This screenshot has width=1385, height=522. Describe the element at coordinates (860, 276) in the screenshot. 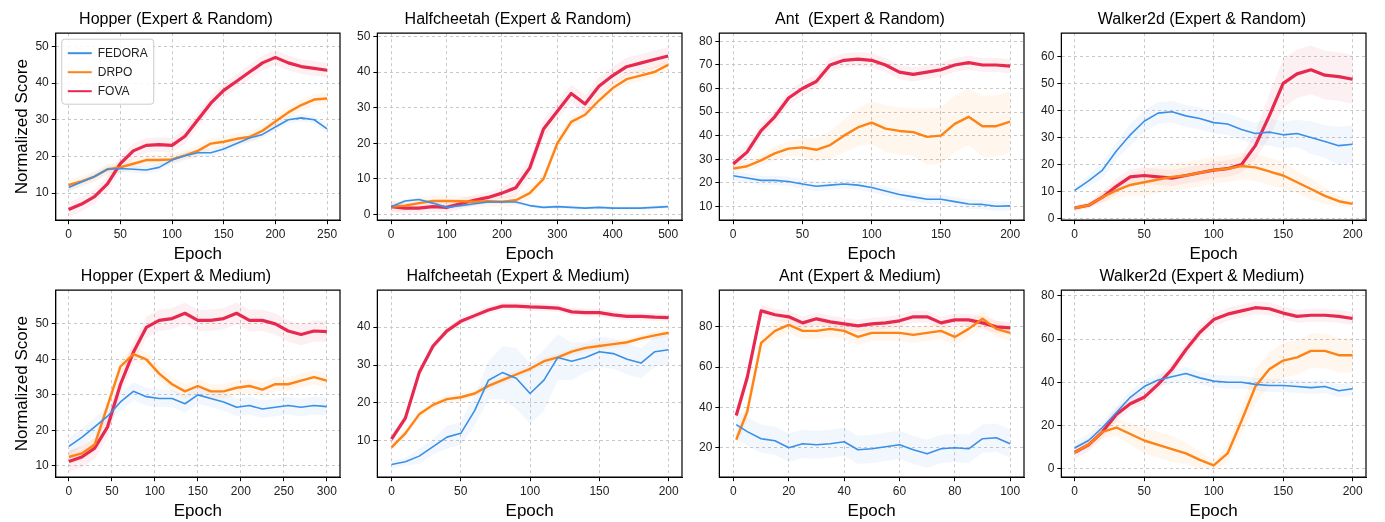

I see `chart-title: Ant (Expert & Medium)` at that location.